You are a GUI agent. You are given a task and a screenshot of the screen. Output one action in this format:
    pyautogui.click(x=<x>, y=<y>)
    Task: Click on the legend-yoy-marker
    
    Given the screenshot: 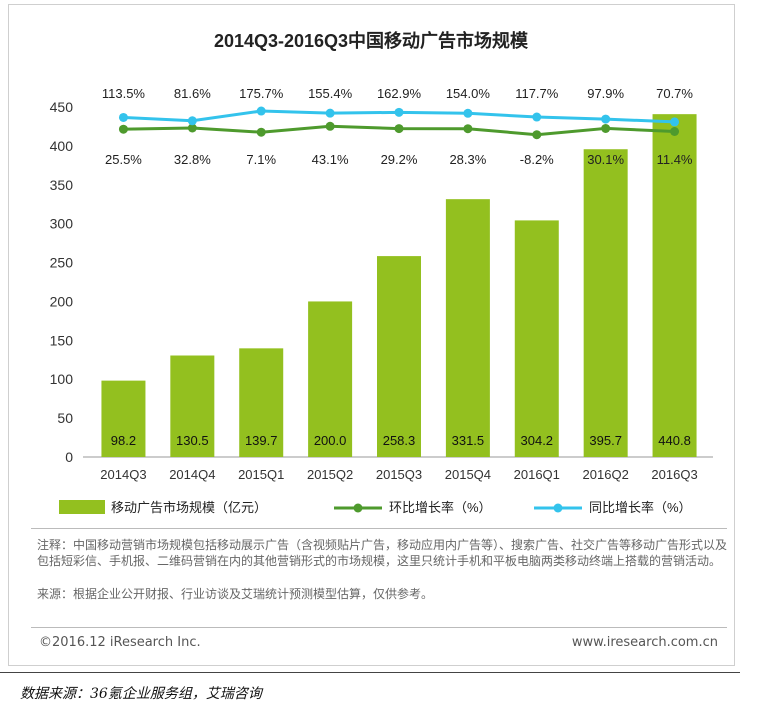 What is the action you would take?
    pyautogui.click(x=558, y=508)
    